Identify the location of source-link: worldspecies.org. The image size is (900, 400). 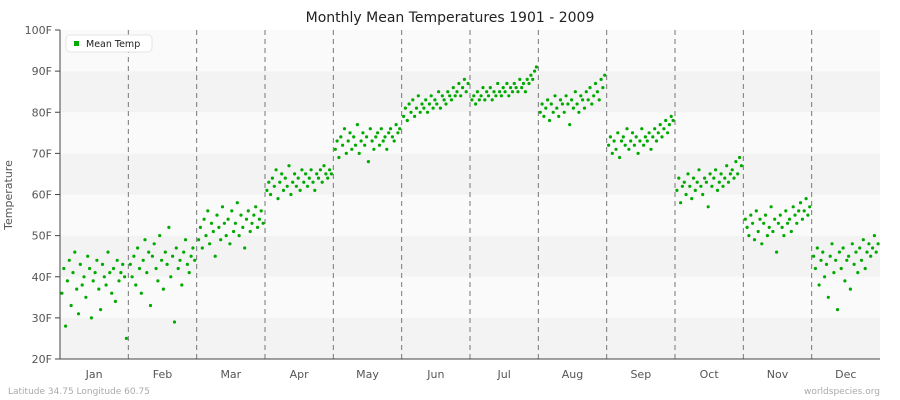
(842, 392).